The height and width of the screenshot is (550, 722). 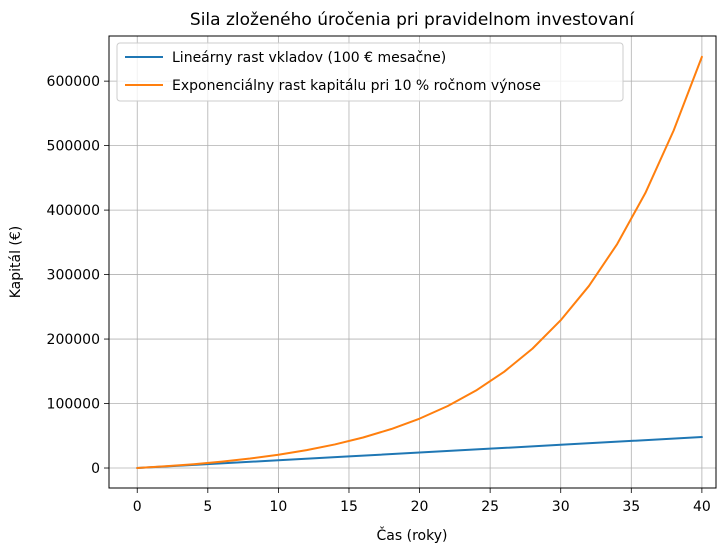 I want to click on y-tick-label: 0, so click(x=95, y=469).